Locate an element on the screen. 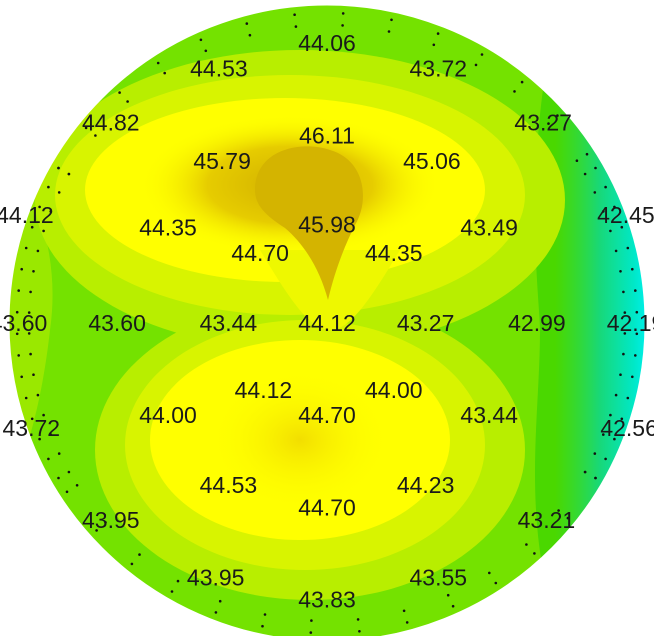 This screenshot has width=654, height=636. value-label: 44.35 is located at coordinates (394, 253).